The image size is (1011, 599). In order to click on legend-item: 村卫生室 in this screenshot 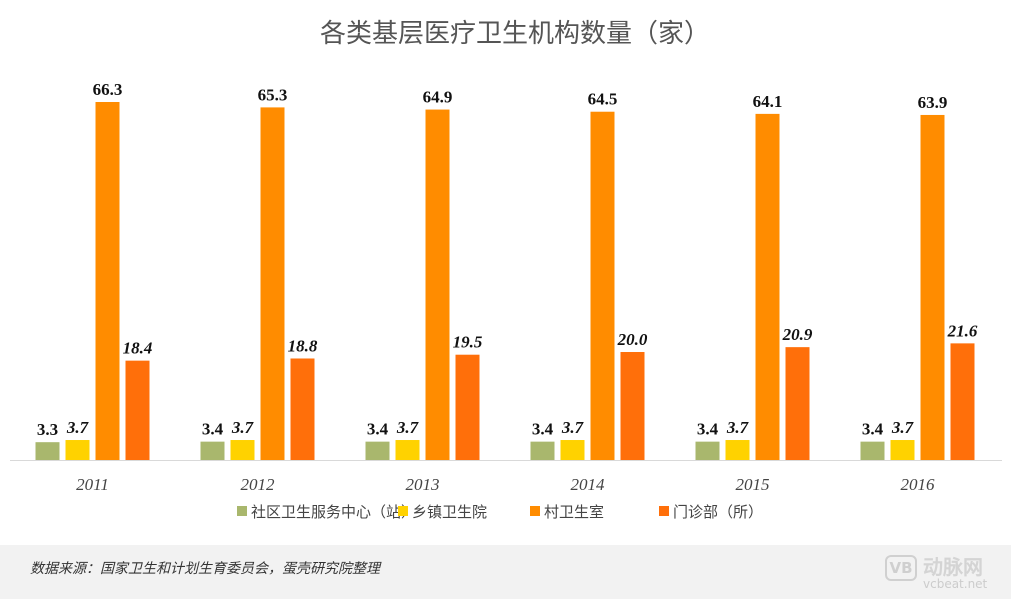, I will do `click(567, 512)`.